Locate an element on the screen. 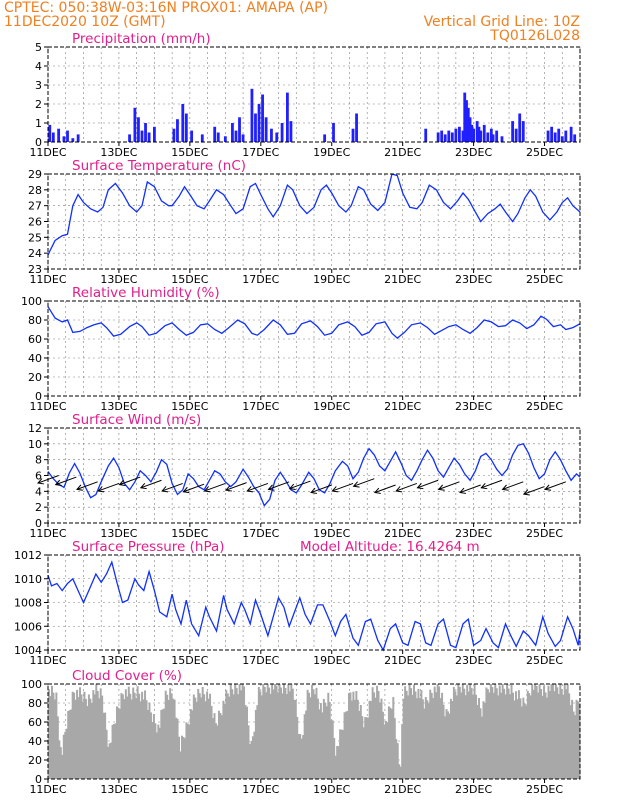 This screenshot has width=618, height=800. header-grid-line: Vertical Grid Line: 10Z is located at coordinates (502, 22).